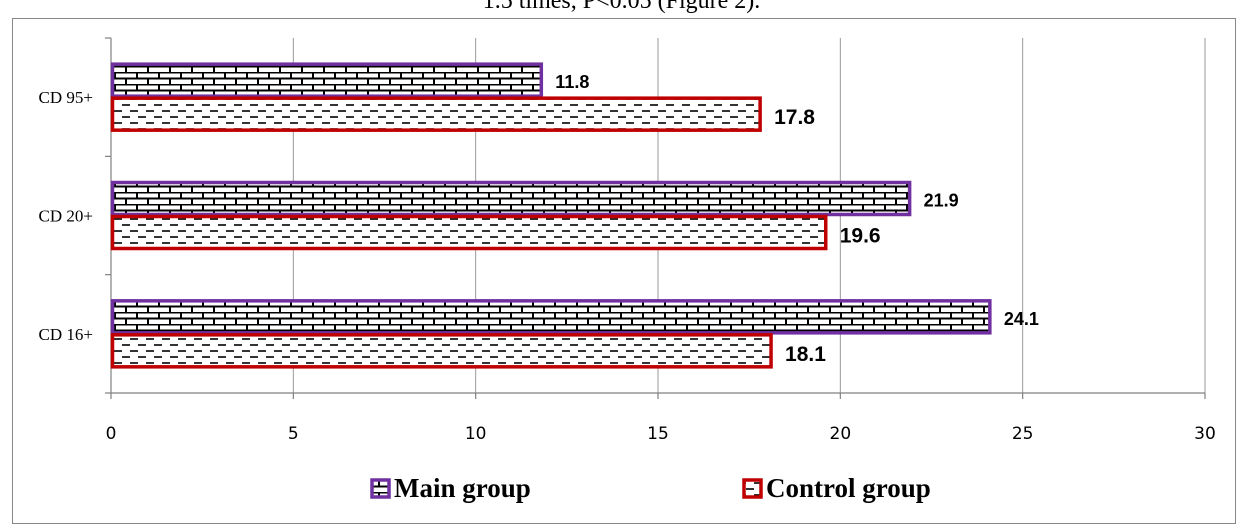  What do you see at coordinates (621, 7) in the screenshot?
I see `figure-caption: 1.5 times, P<0.05 (Figure 2).` at bounding box center [621, 7].